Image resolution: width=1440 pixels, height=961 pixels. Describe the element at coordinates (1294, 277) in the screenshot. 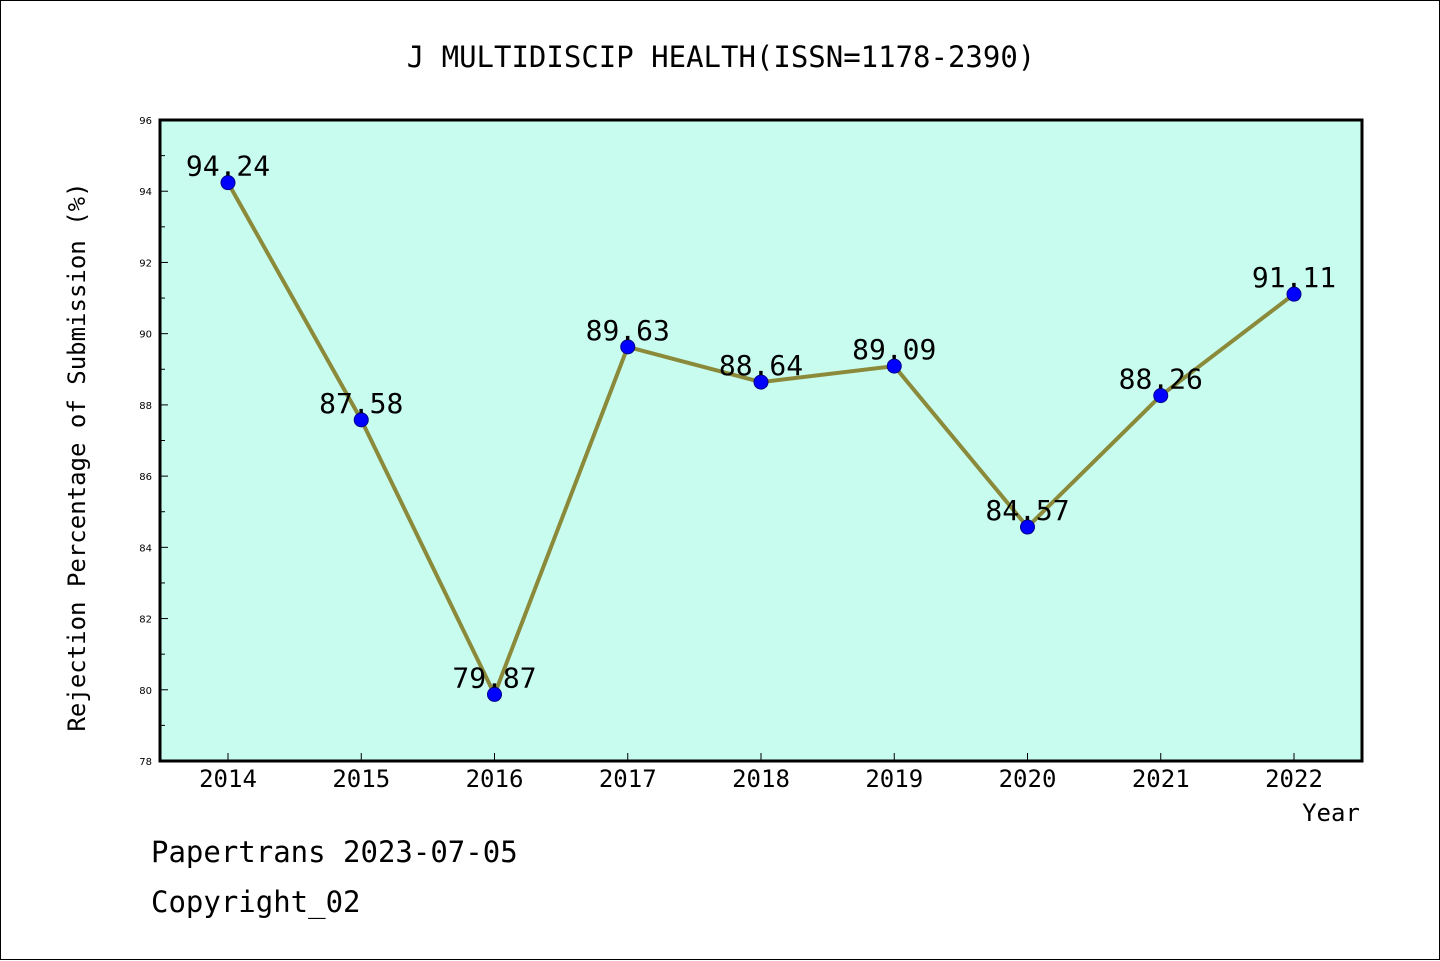

I see `data-label-2022: 91.11` at that location.